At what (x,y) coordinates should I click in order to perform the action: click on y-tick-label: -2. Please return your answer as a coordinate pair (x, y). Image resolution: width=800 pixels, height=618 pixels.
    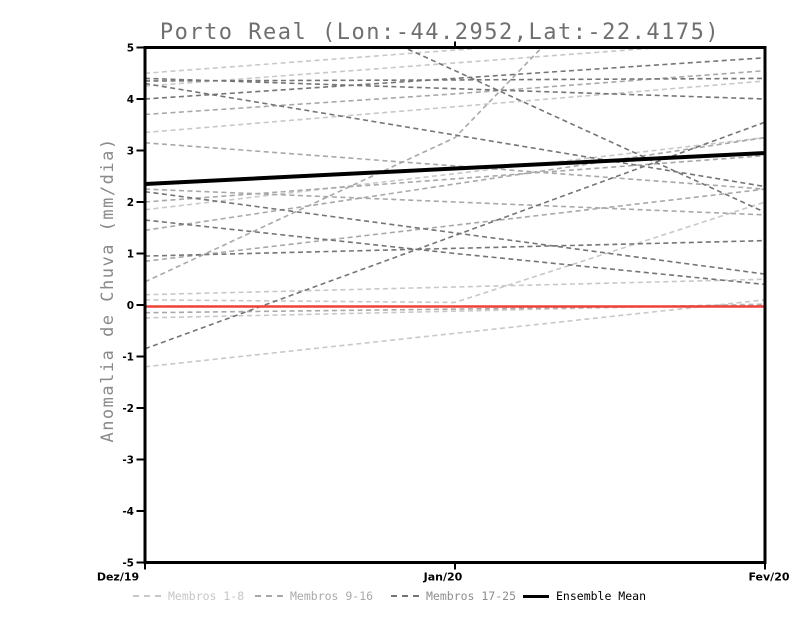
    Looking at the image, I should click on (128, 409).